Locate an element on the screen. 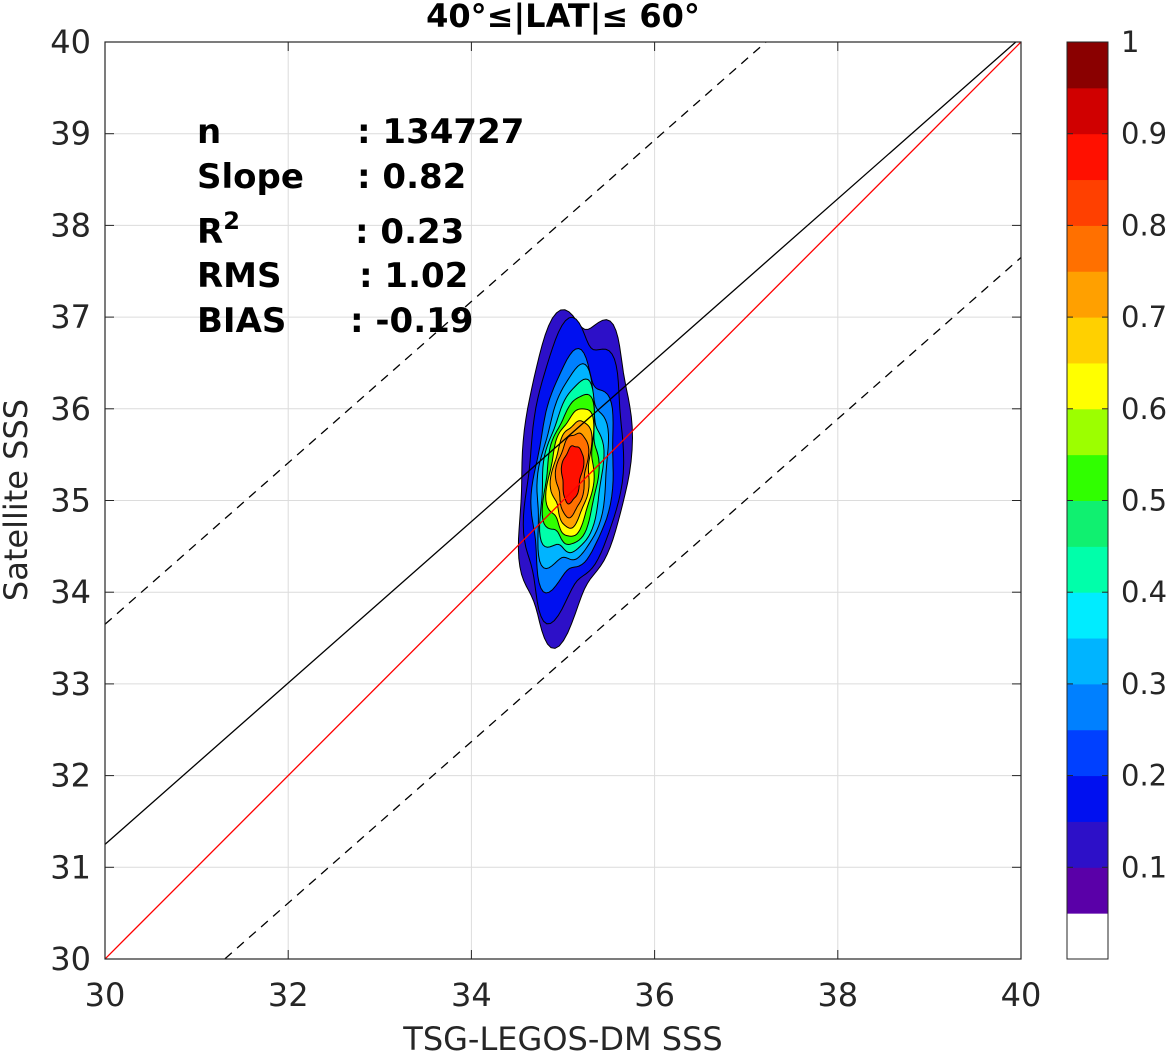 The height and width of the screenshot is (1055, 1172). density-contours is located at coordinates (575, 479).